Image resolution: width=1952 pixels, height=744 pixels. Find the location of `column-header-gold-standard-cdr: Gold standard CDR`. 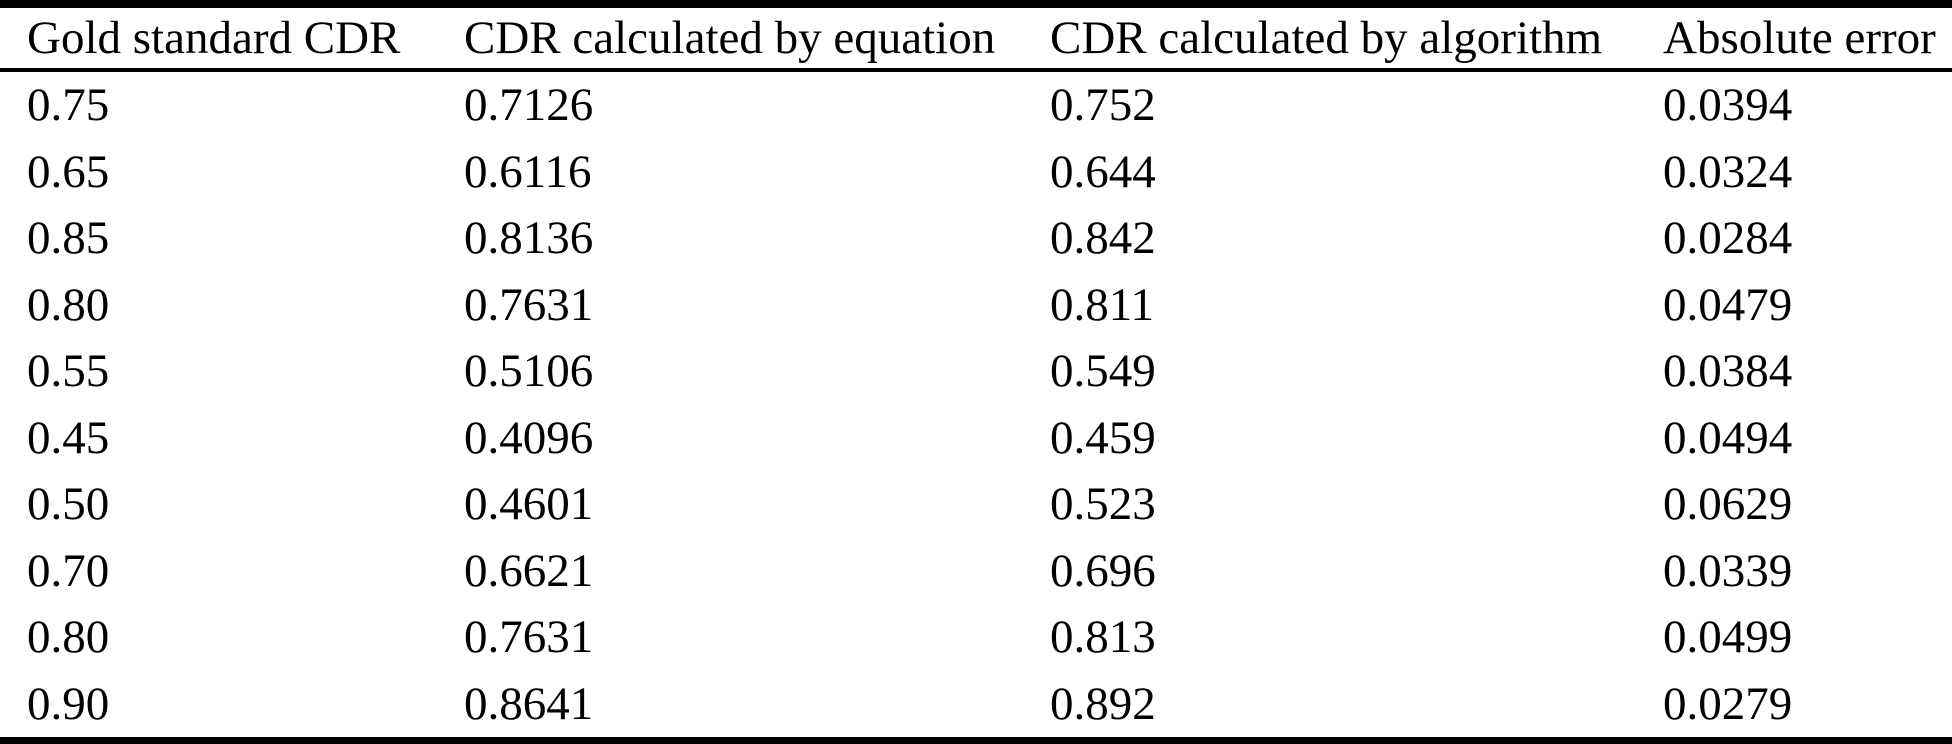

column-header-gold-standard-cdr: Gold standard CDR is located at coordinates (218, 38).